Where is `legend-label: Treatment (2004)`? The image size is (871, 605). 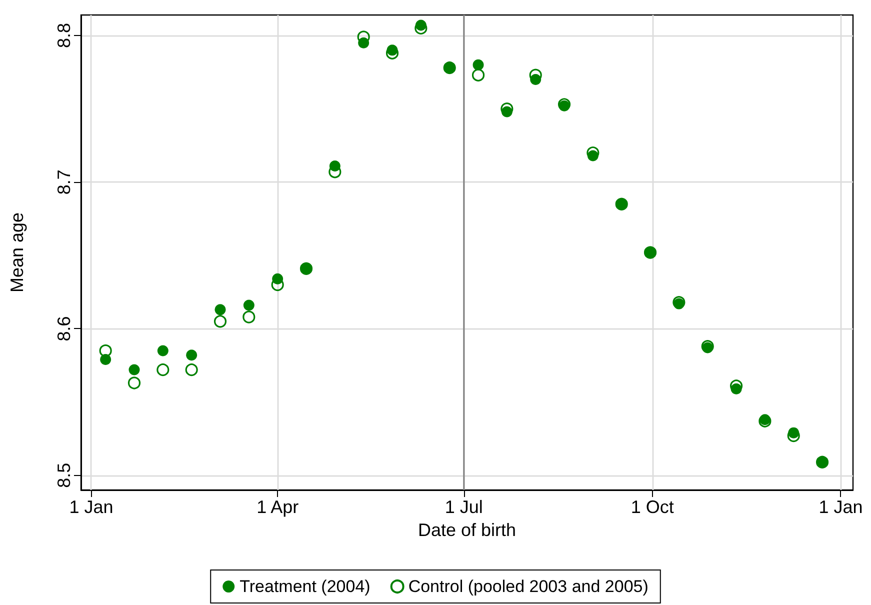
legend-label: Treatment (2004) is located at coordinates (305, 586).